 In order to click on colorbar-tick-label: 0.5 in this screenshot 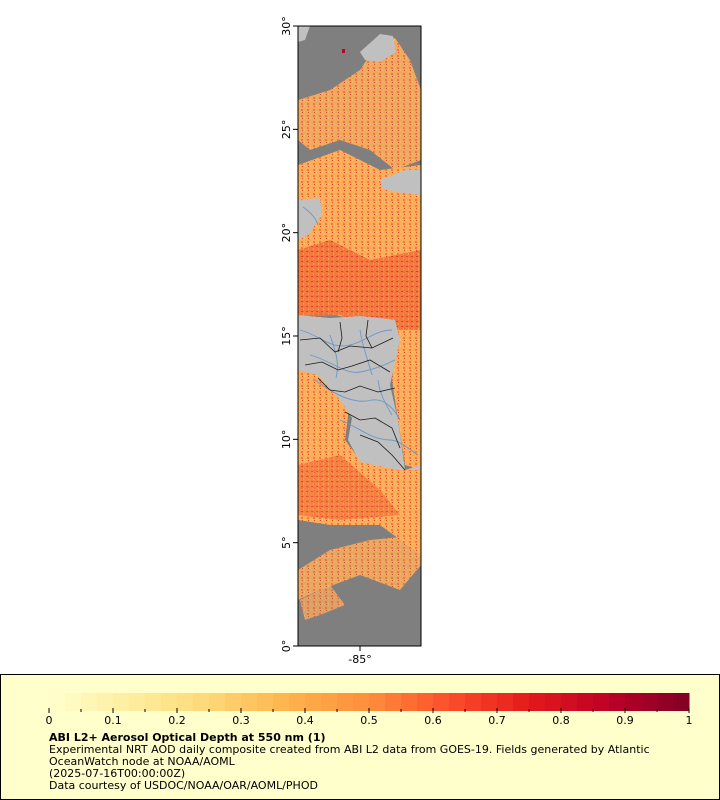, I will do `click(369, 720)`.